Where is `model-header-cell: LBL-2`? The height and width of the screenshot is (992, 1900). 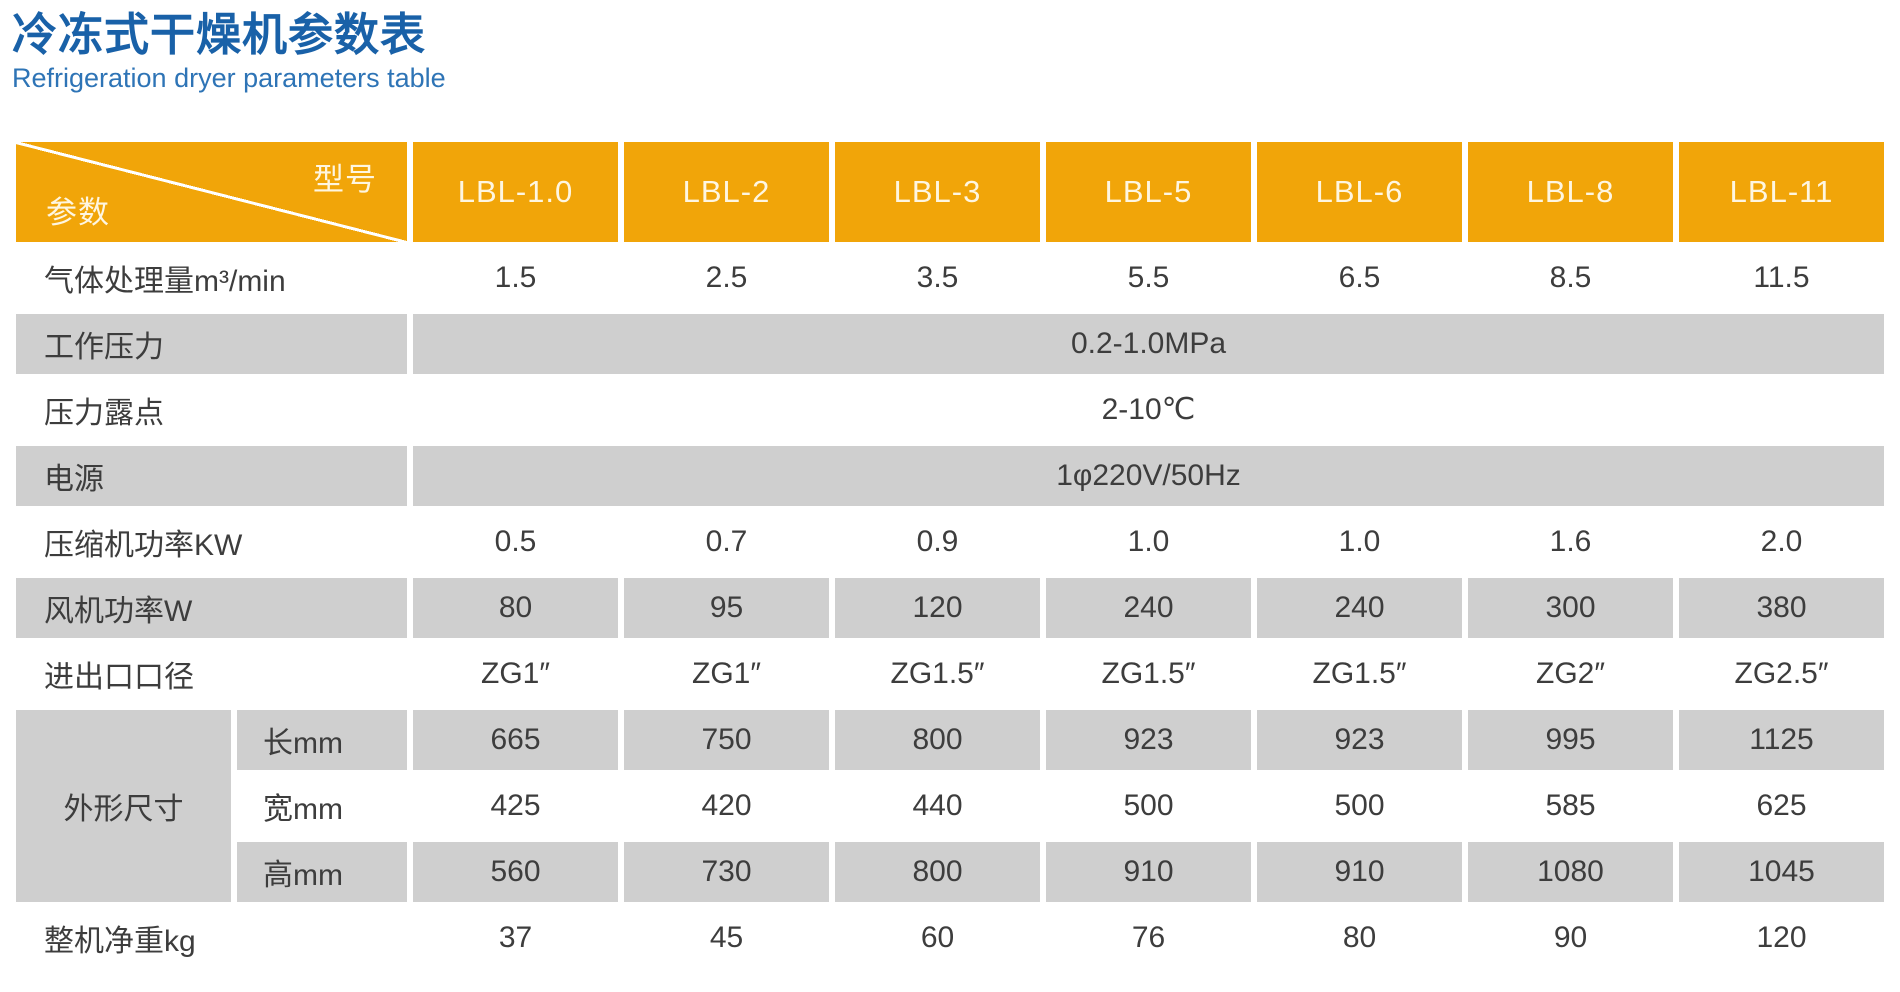
model-header-cell: LBL-2 is located at coordinates (726, 191).